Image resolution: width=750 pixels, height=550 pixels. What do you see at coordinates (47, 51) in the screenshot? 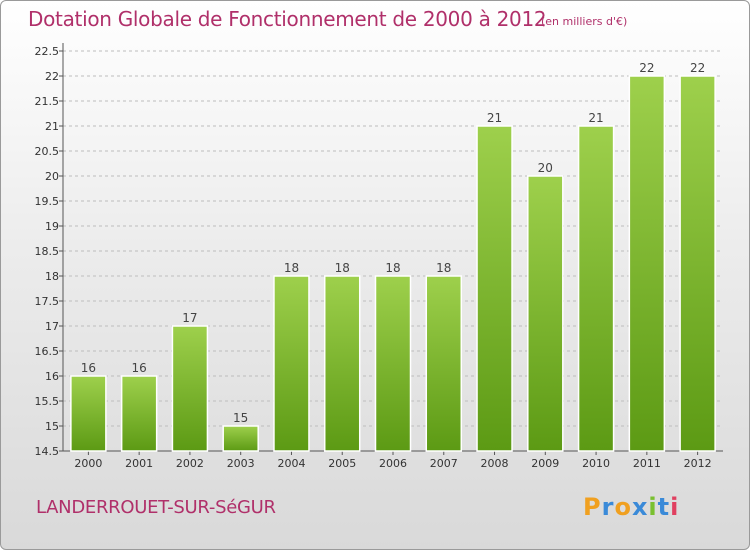
I see `y-tick-label: 22.5` at bounding box center [47, 51].